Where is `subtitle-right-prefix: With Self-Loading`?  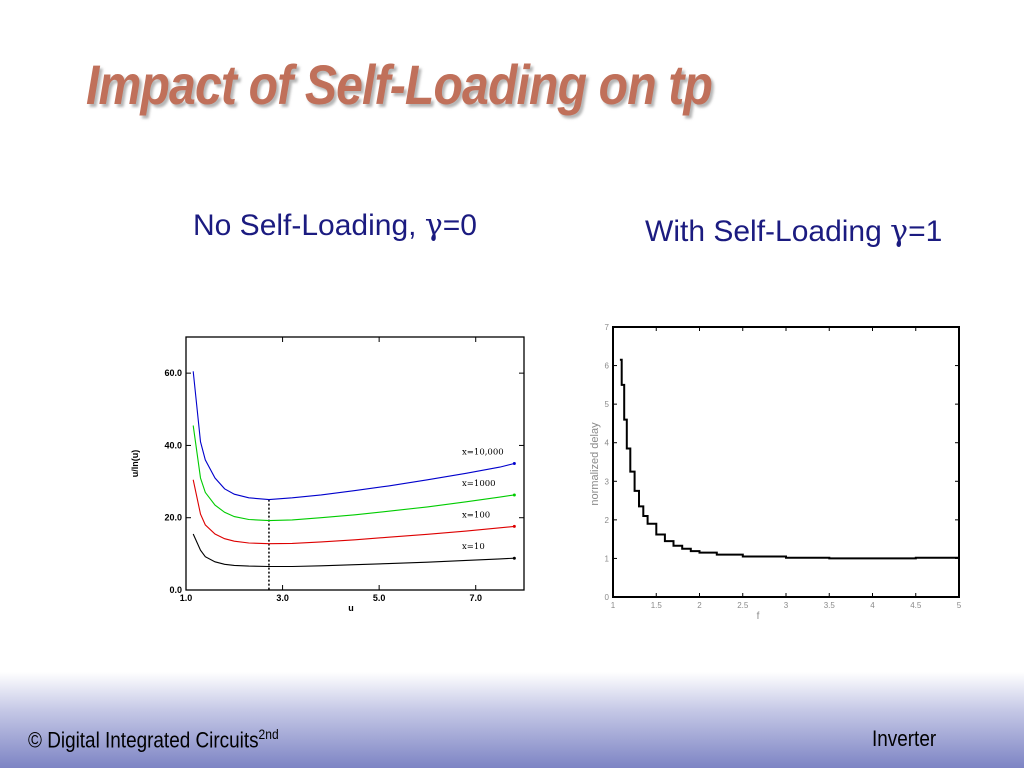 subtitle-right-prefix: With Self-Loading is located at coordinates (768, 231).